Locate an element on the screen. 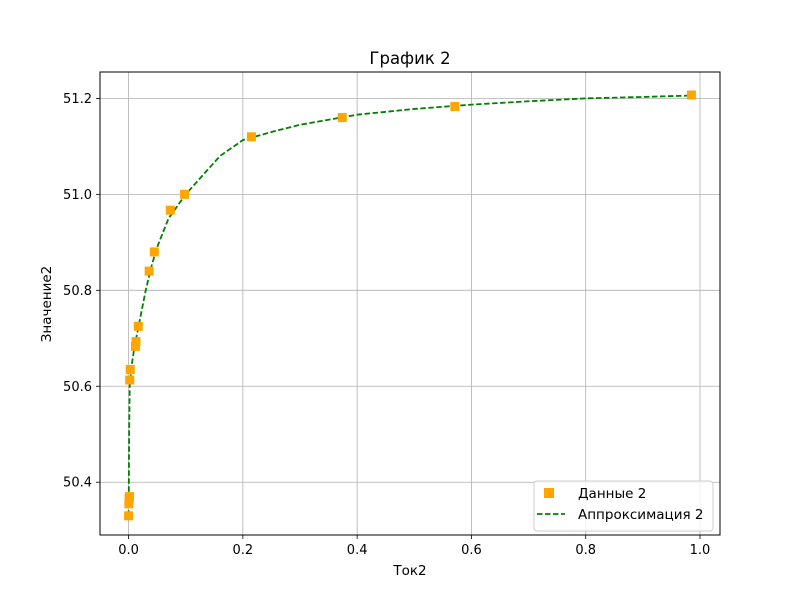 Image resolution: width=800 pixels, height=600 pixels. x-tick-label: 0.6 is located at coordinates (471, 550).